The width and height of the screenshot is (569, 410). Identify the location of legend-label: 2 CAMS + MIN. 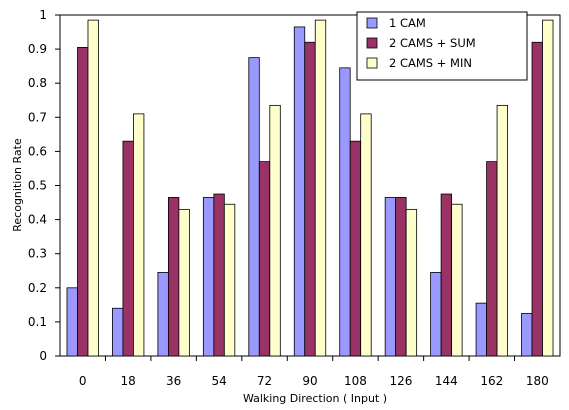
(430, 63).